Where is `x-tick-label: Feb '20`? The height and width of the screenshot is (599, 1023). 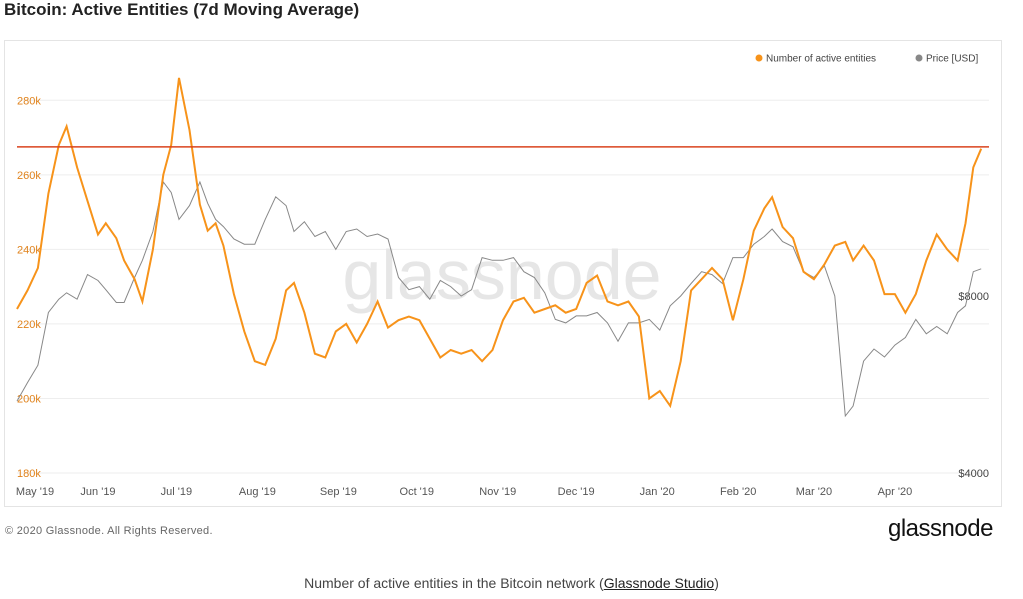
x-tick-label: Feb '20 is located at coordinates (738, 492).